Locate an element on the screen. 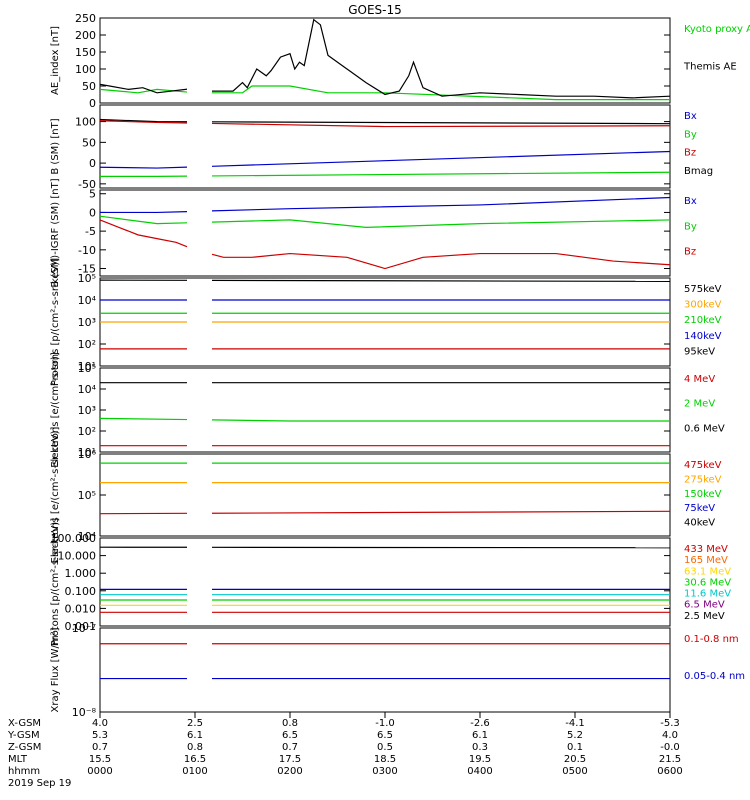 The image size is (750, 800). legend-entry: 475keV is located at coordinates (703, 465).